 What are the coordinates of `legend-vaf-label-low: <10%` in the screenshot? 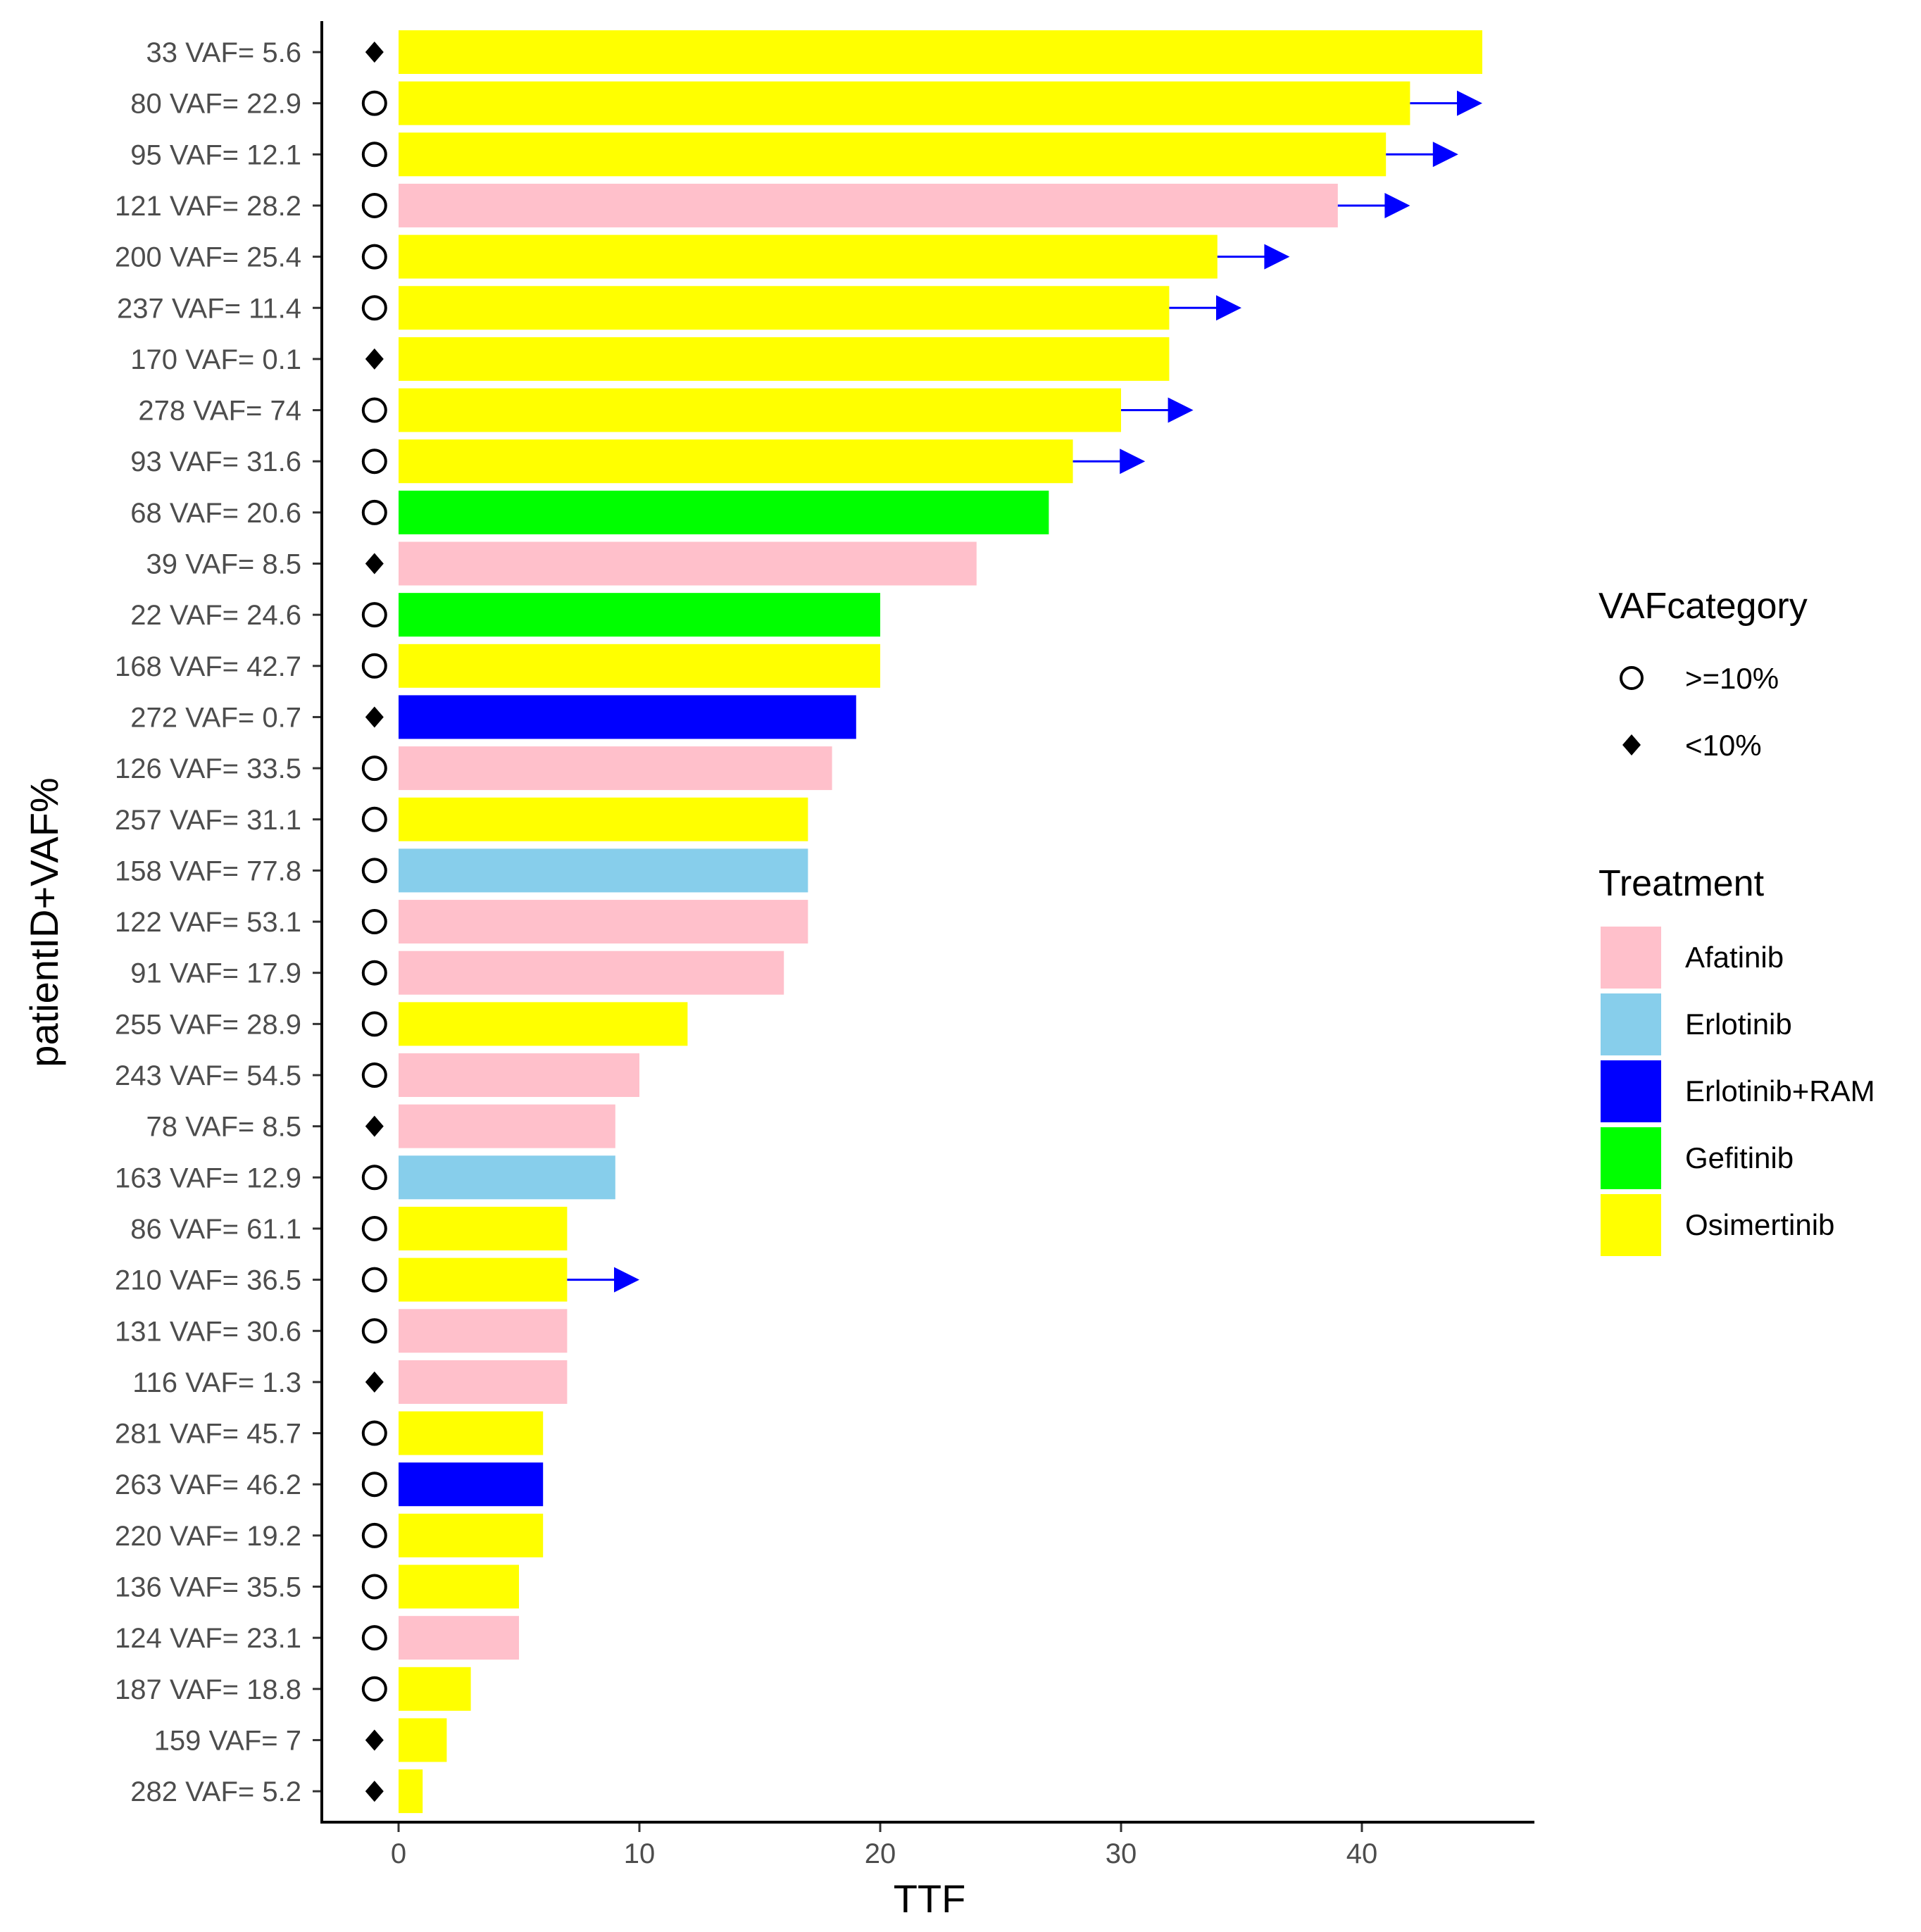 It's located at (1724, 745).